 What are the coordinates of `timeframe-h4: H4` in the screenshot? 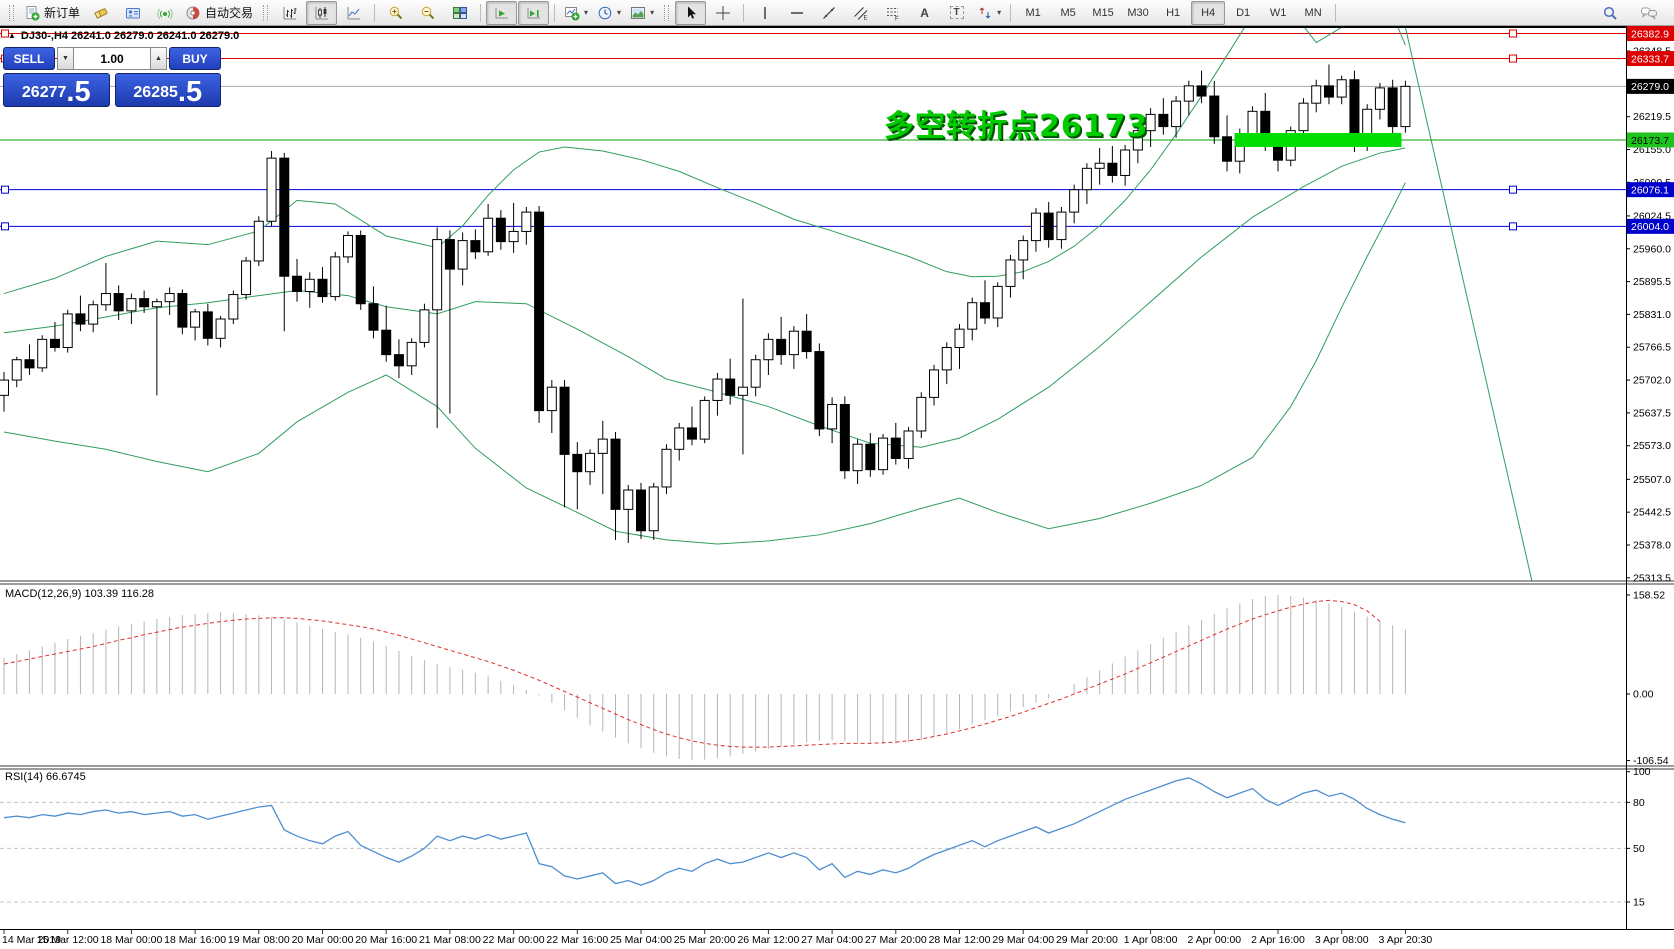 It's located at (1208, 12).